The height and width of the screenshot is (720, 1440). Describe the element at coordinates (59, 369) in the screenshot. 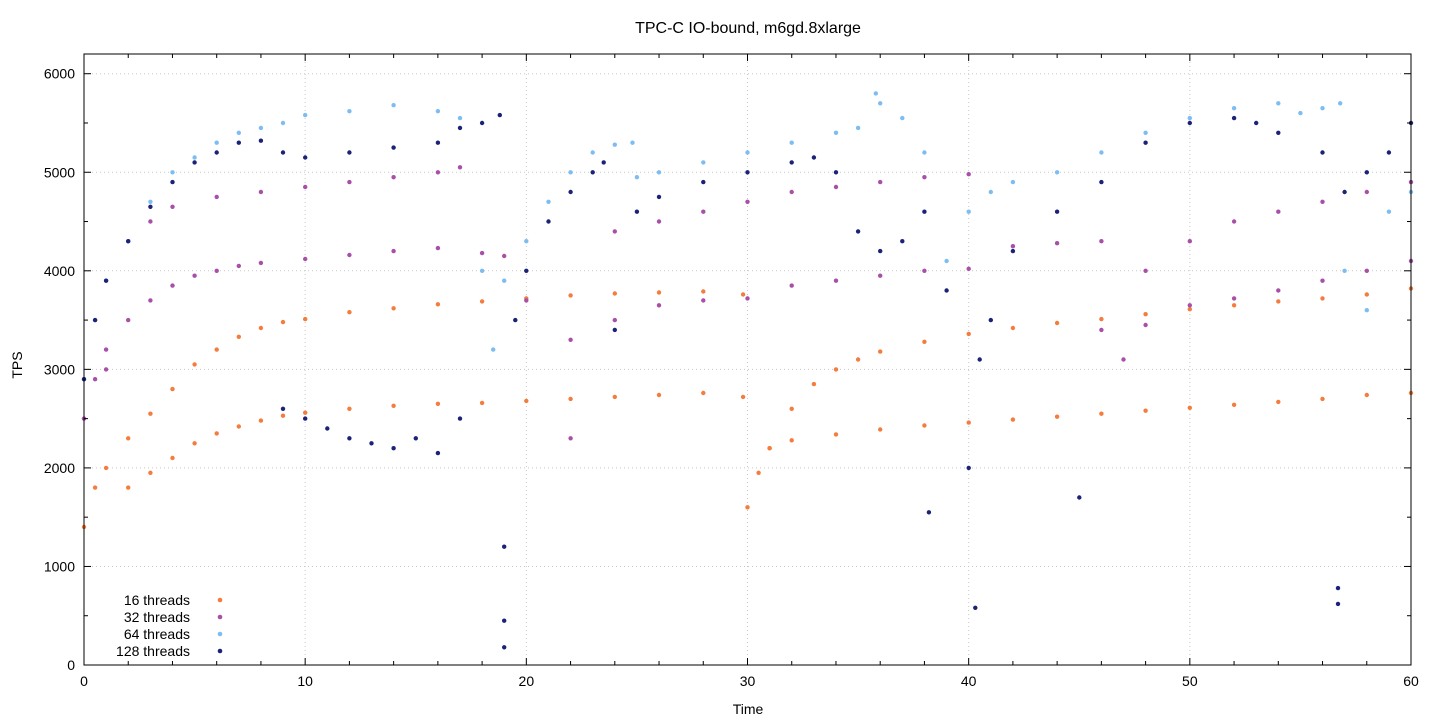

I see `y-tick-label: 3000` at that location.